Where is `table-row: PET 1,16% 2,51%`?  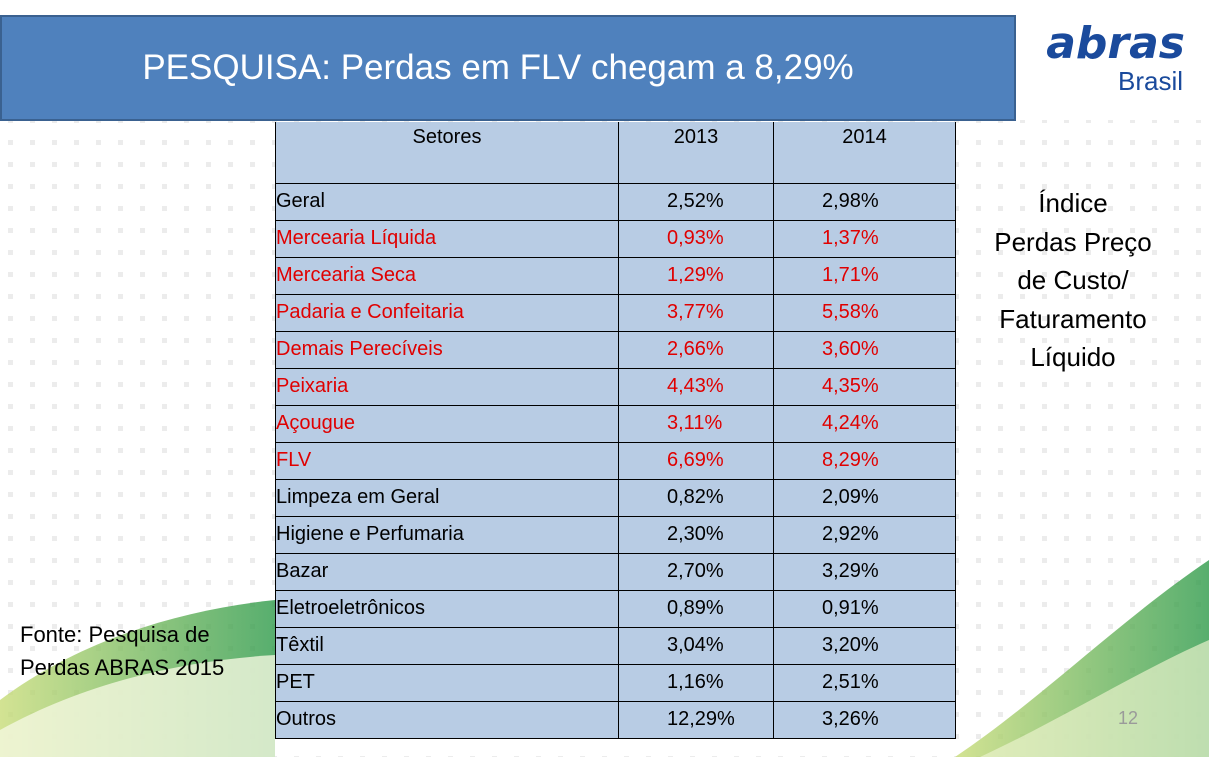
table-row: PET 1,16% 2,51% is located at coordinates (615, 682).